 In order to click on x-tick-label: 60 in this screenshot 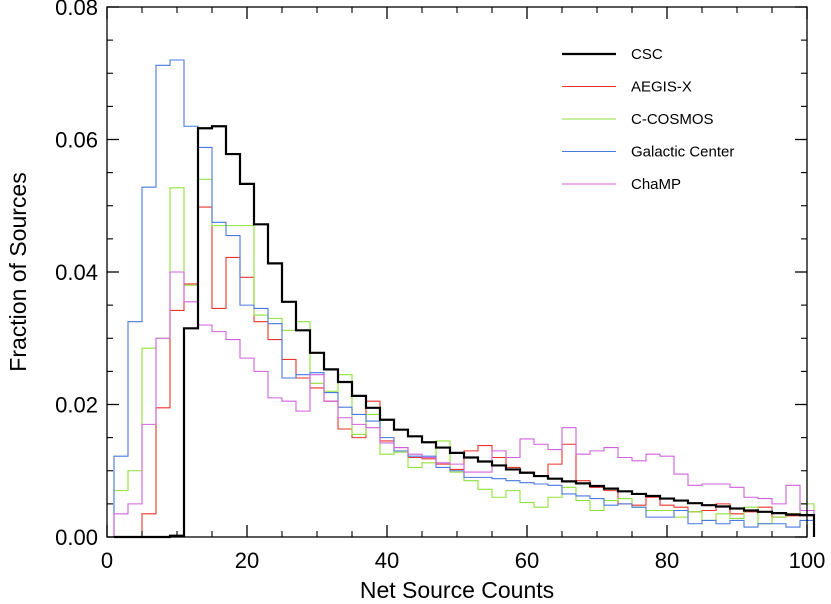, I will do `click(527, 560)`.